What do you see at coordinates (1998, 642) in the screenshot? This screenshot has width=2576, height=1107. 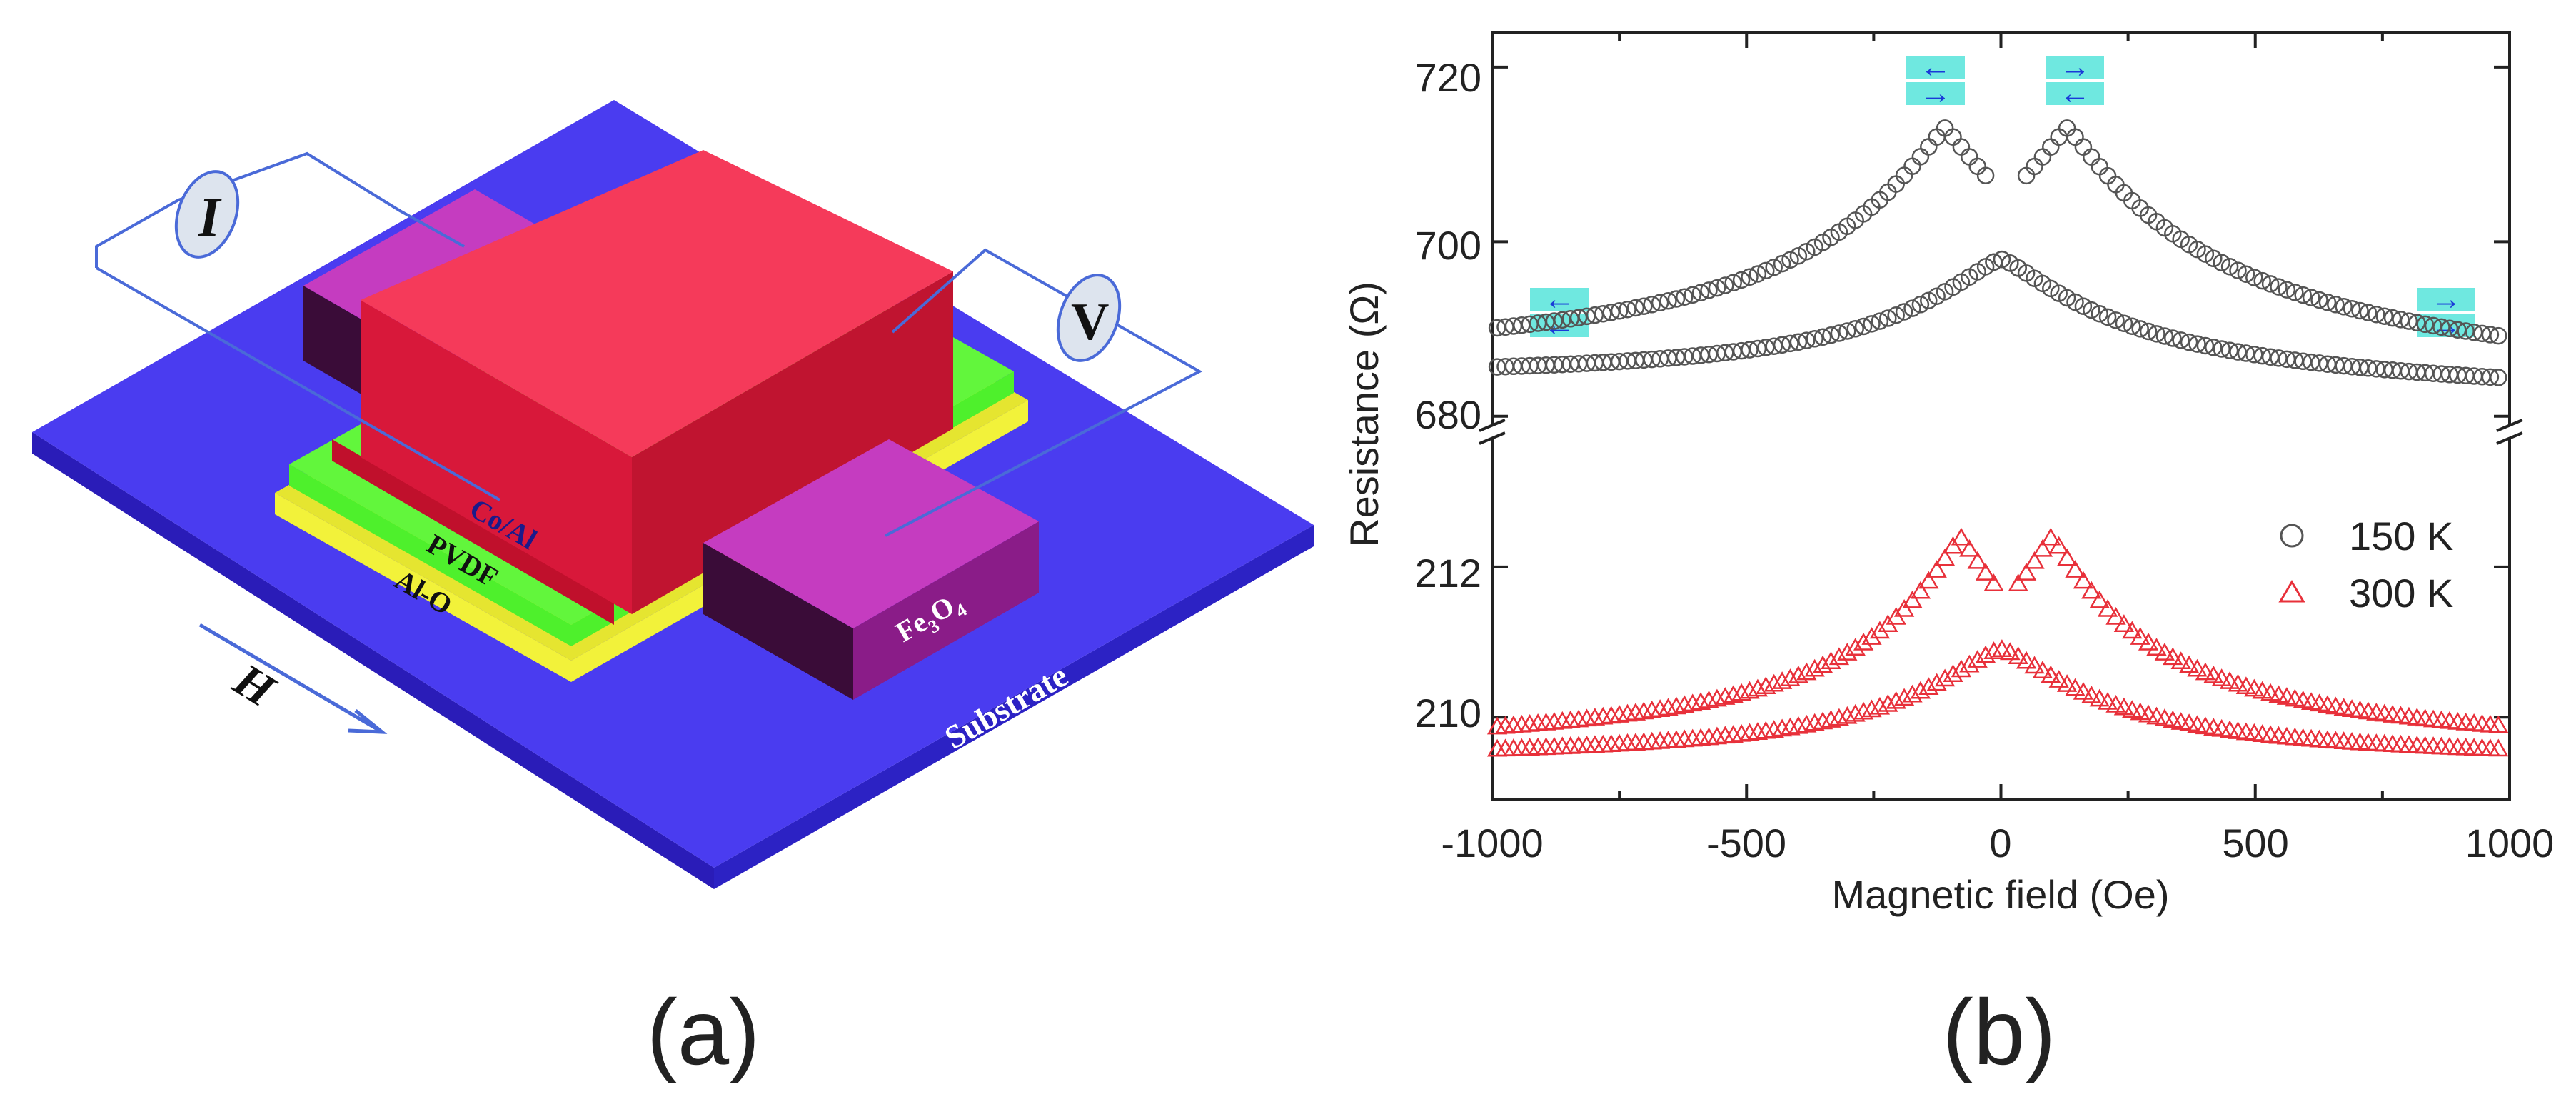 I see `series-300K-points` at bounding box center [1998, 642].